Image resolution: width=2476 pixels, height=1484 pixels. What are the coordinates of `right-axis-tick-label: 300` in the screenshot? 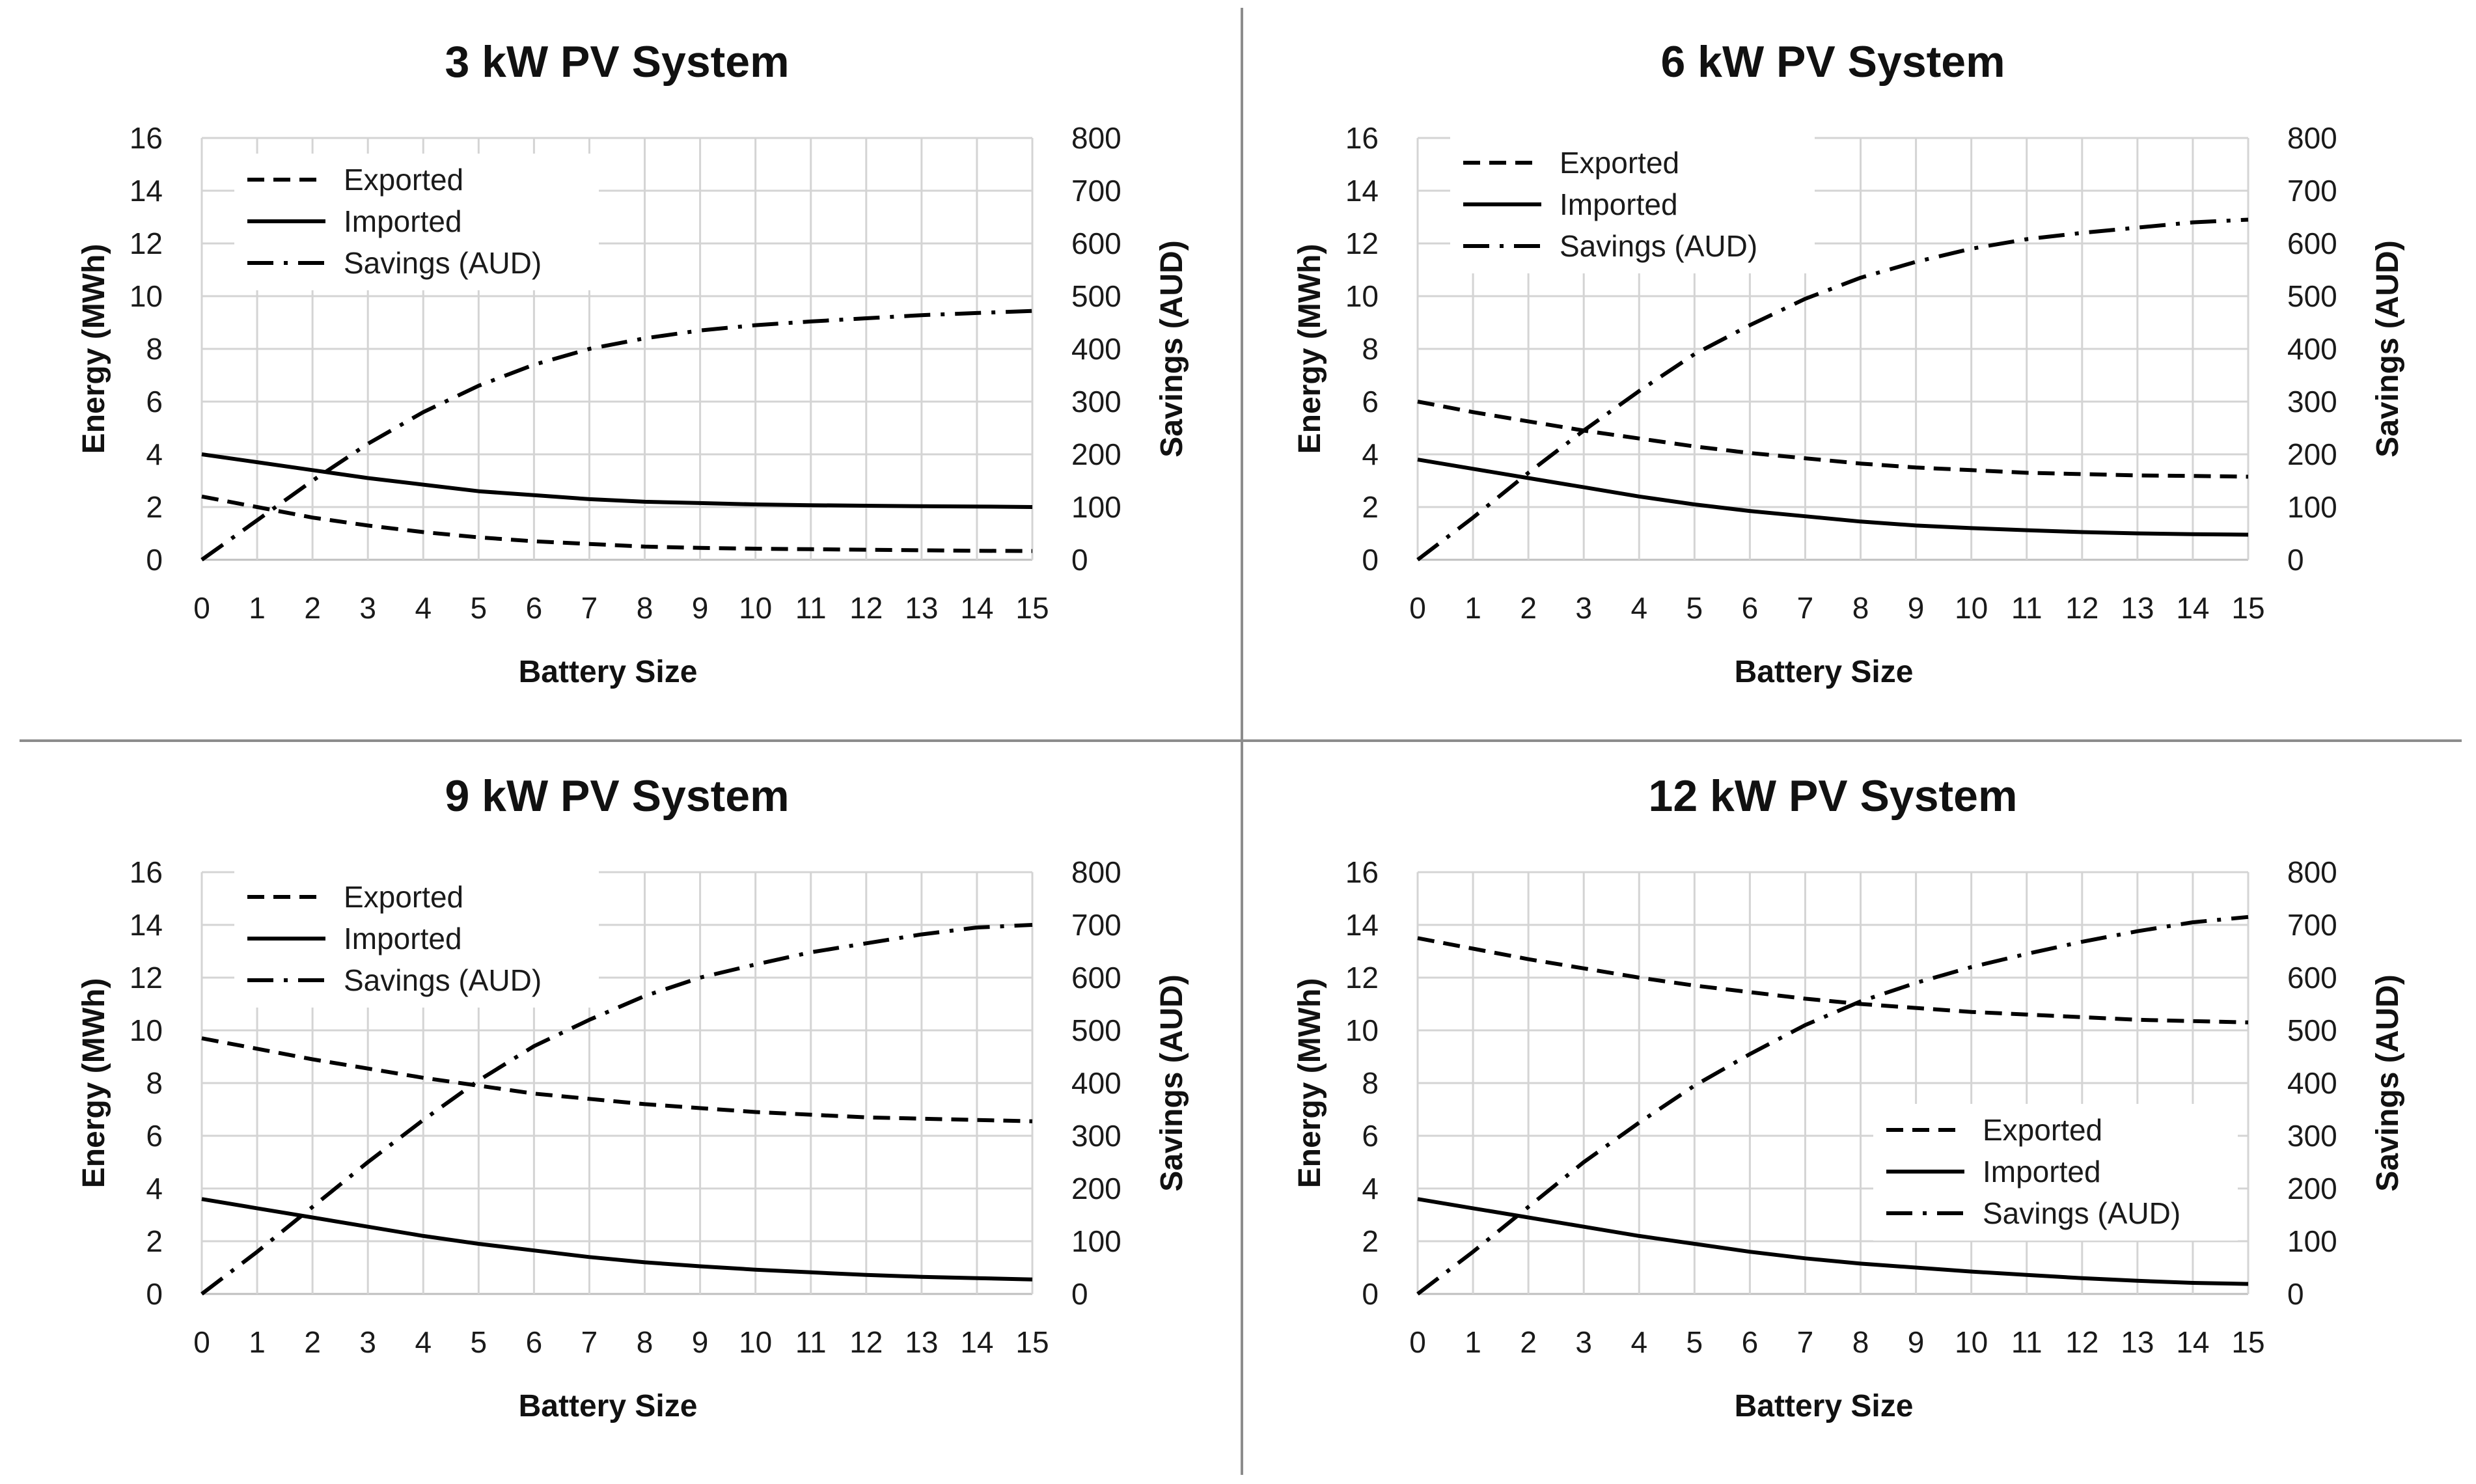 It's located at (2312, 402).